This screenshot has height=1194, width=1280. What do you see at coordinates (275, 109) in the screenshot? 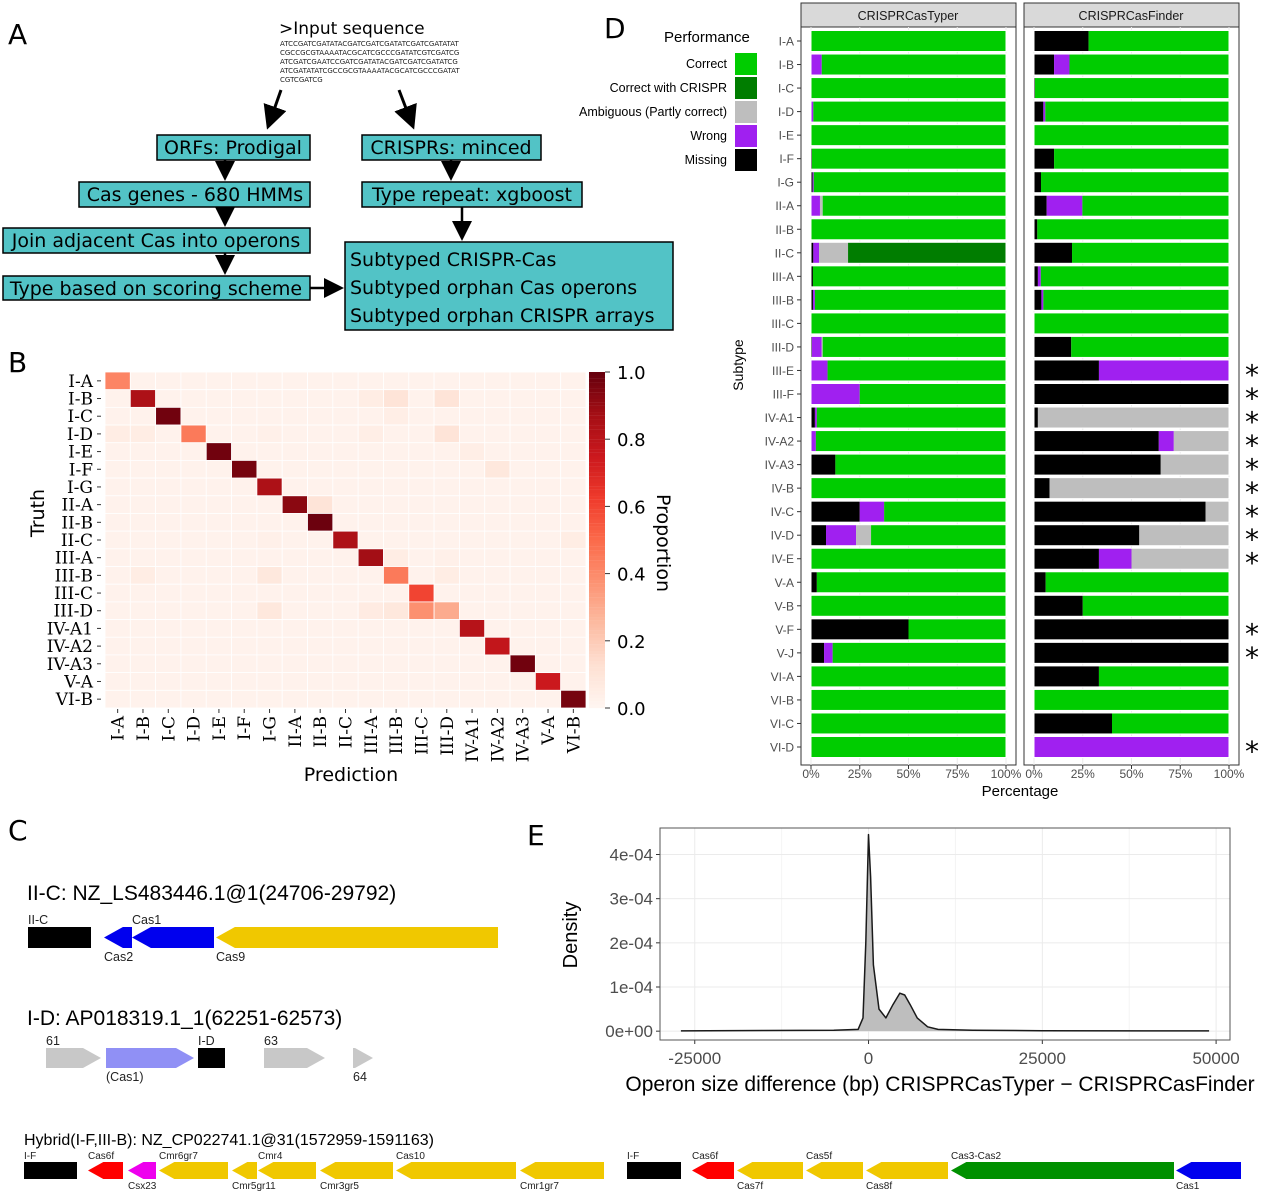
I see `arrow-to-orfs` at bounding box center [275, 109].